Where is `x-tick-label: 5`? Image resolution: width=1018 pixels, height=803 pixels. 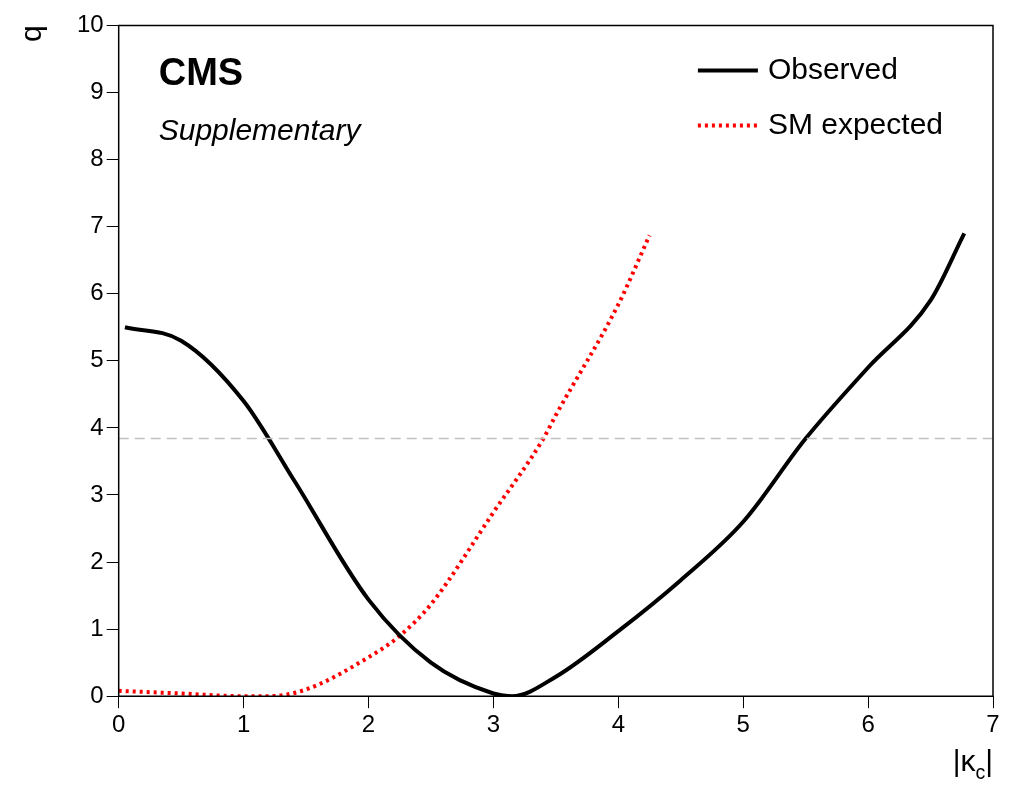
x-tick-label: 5 is located at coordinates (743, 724).